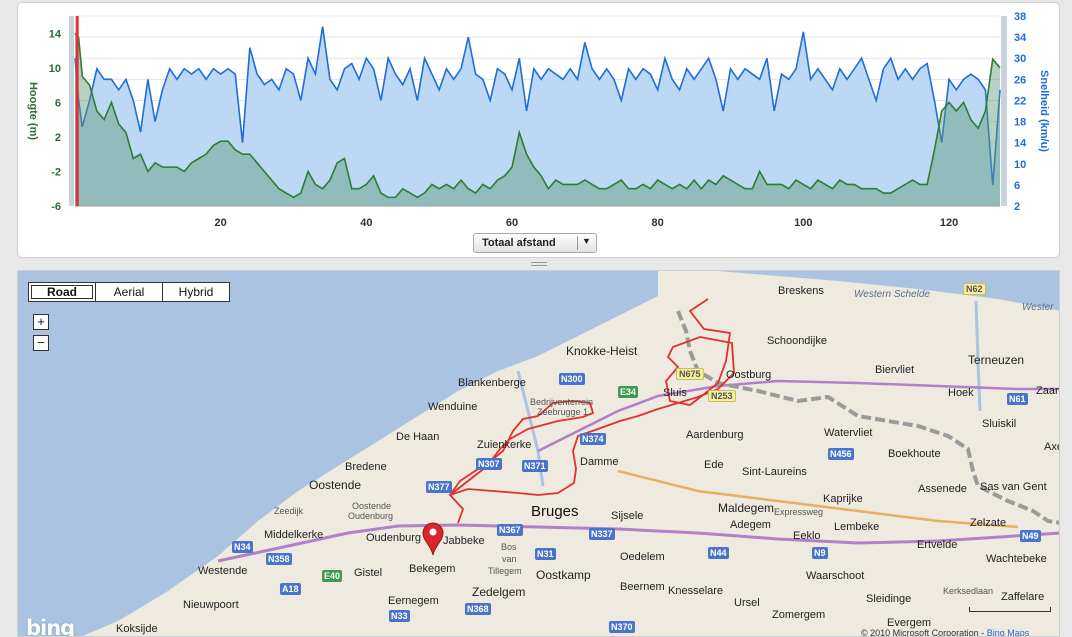 This screenshot has width=1072, height=637. What do you see at coordinates (505, 571) in the screenshot?
I see `place-label: Tillegem` at bounding box center [505, 571].